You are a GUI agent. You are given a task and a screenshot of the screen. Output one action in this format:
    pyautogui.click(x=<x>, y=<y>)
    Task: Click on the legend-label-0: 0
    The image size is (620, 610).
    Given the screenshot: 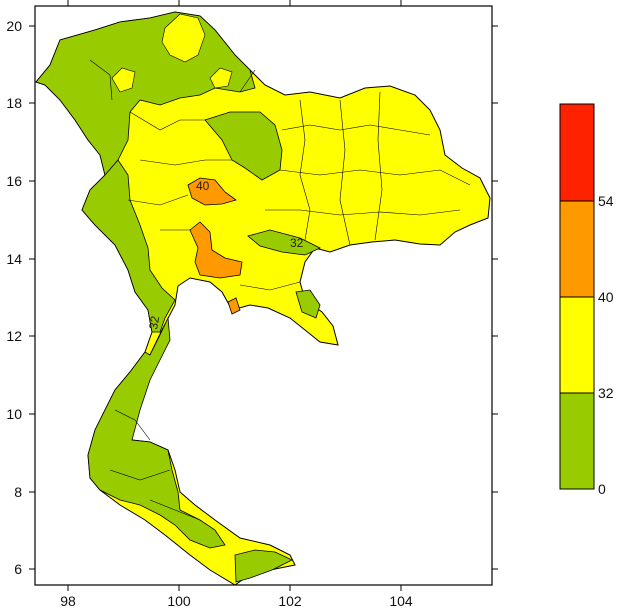 What is the action you would take?
    pyautogui.click(x=602, y=489)
    